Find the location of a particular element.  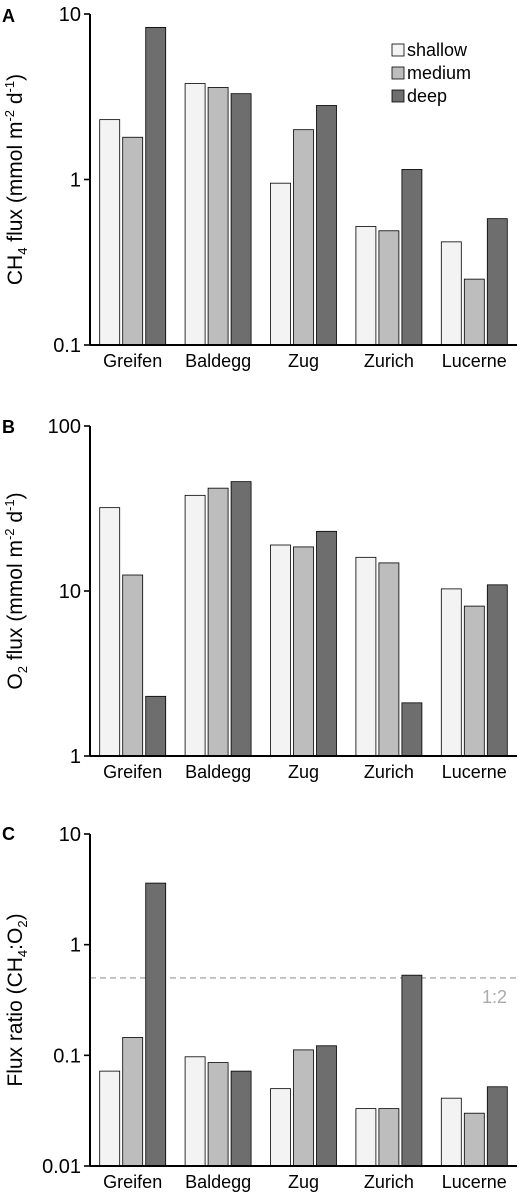

legend-swatch-deep is located at coordinates (398, 96).